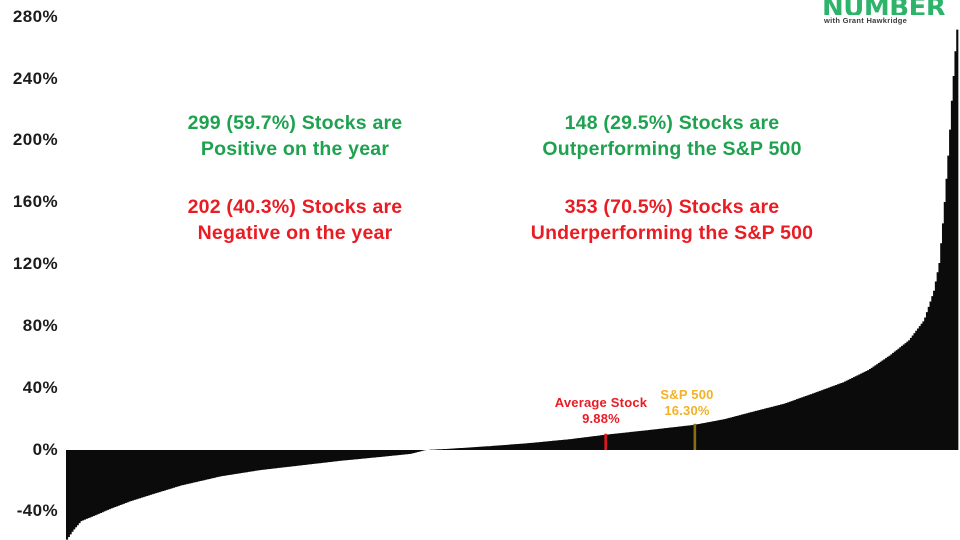 The image size is (960, 540). I want to click on y-axis-tick-label: 120%, so click(35, 264).